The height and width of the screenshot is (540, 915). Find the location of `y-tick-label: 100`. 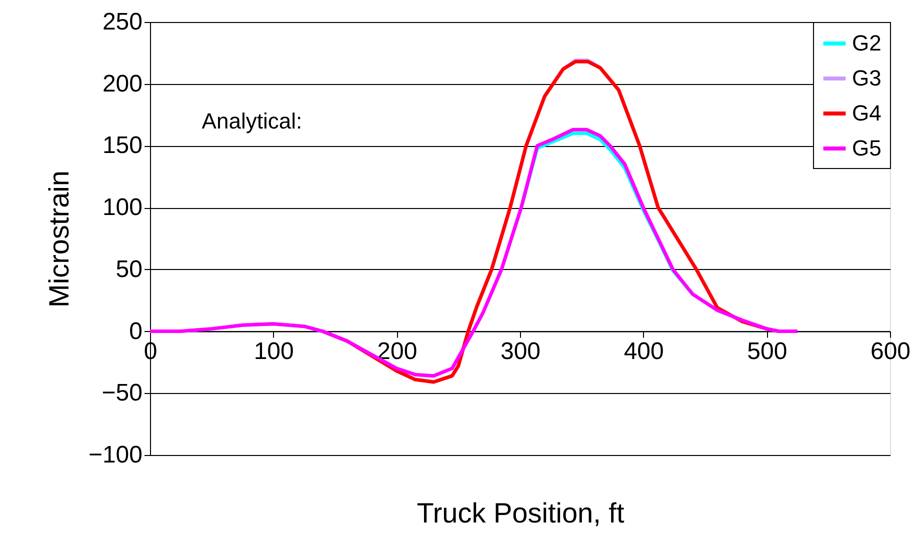

y-tick-label: 100 is located at coordinates (122, 208).